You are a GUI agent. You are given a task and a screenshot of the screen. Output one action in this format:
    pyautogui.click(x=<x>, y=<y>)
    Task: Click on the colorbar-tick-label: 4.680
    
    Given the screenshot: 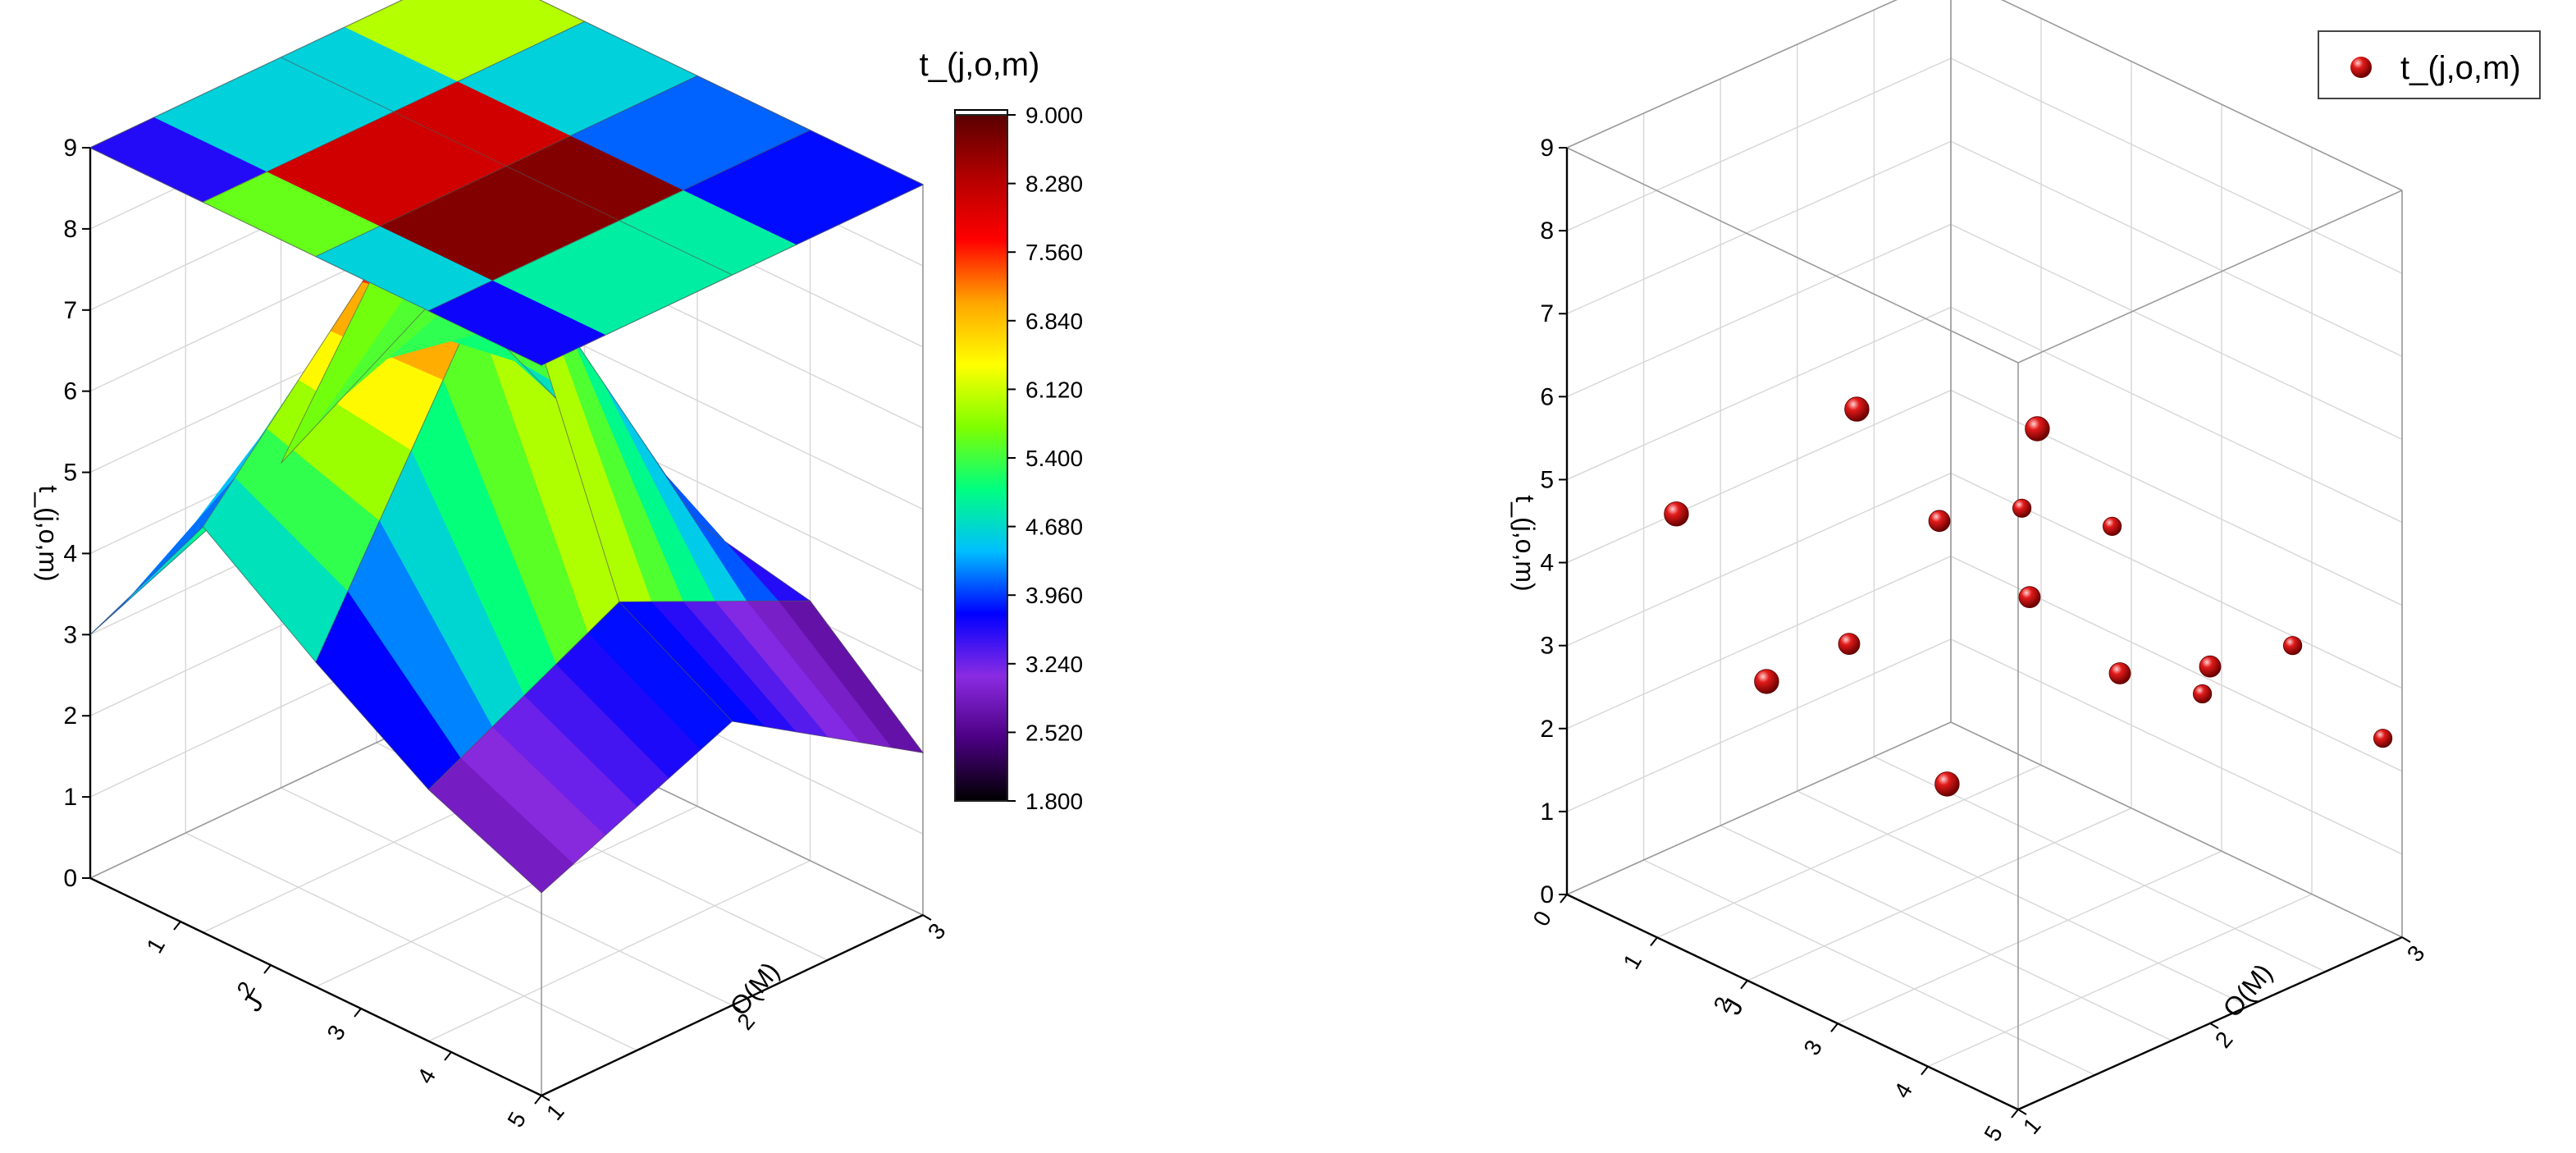 What is the action you would take?
    pyautogui.click(x=1054, y=527)
    